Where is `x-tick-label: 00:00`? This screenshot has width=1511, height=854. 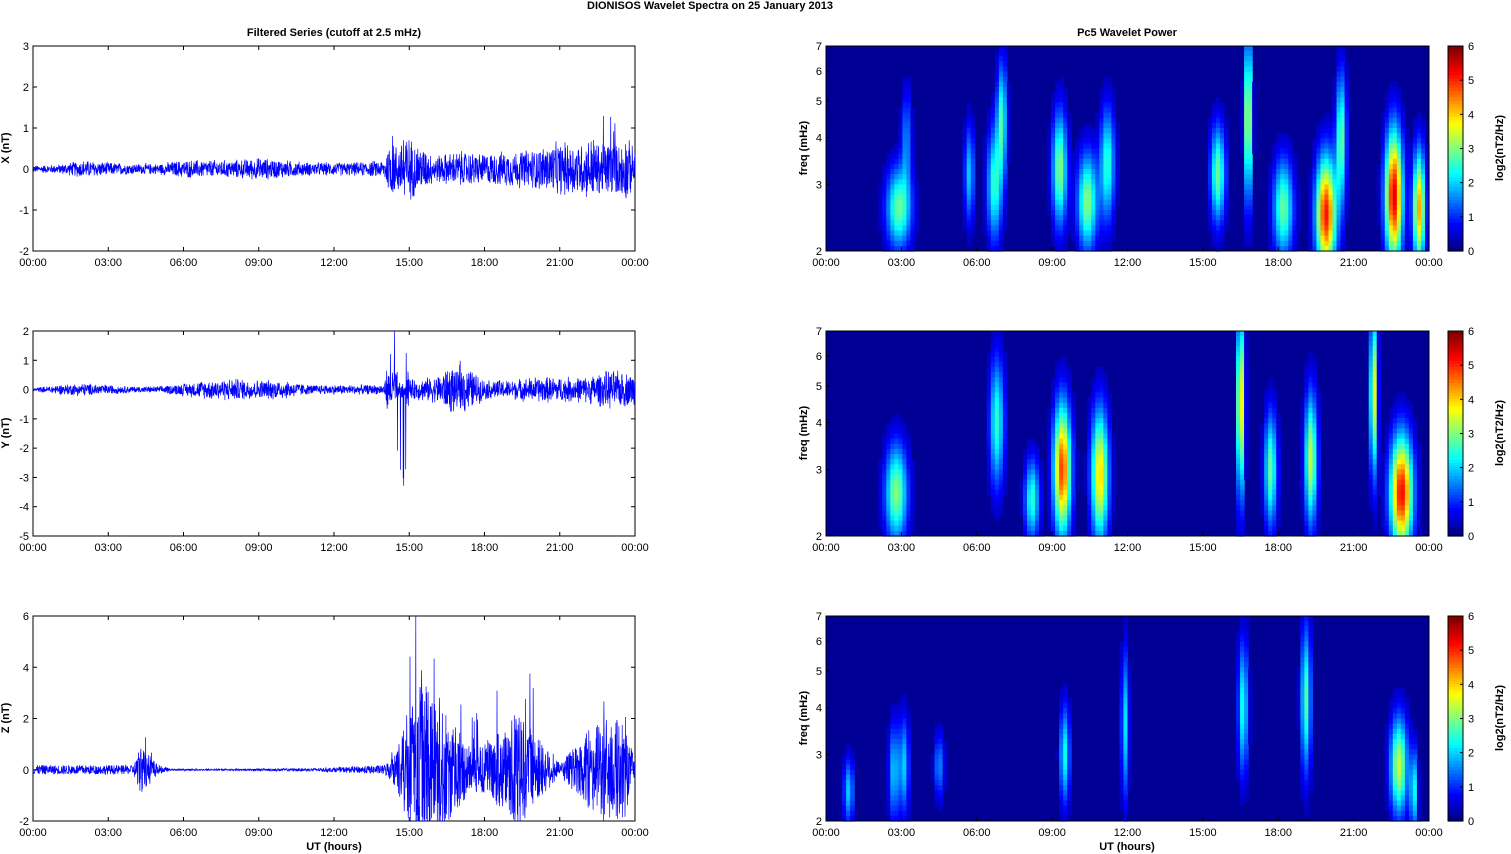
x-tick-label: 00:00 is located at coordinates (635, 548).